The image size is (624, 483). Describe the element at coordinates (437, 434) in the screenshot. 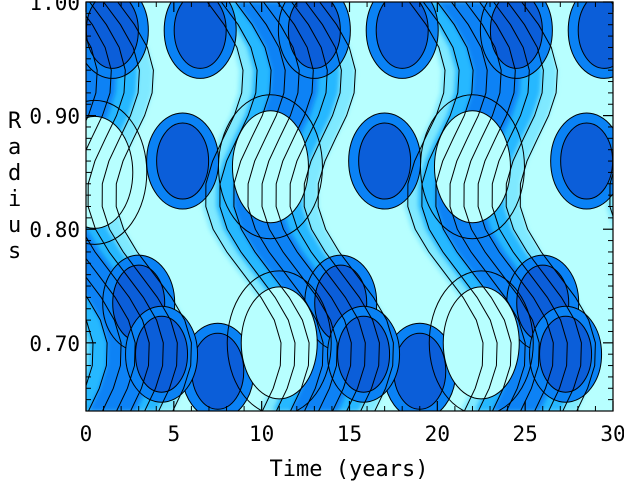

I see `x-tick-label: 20` at that location.